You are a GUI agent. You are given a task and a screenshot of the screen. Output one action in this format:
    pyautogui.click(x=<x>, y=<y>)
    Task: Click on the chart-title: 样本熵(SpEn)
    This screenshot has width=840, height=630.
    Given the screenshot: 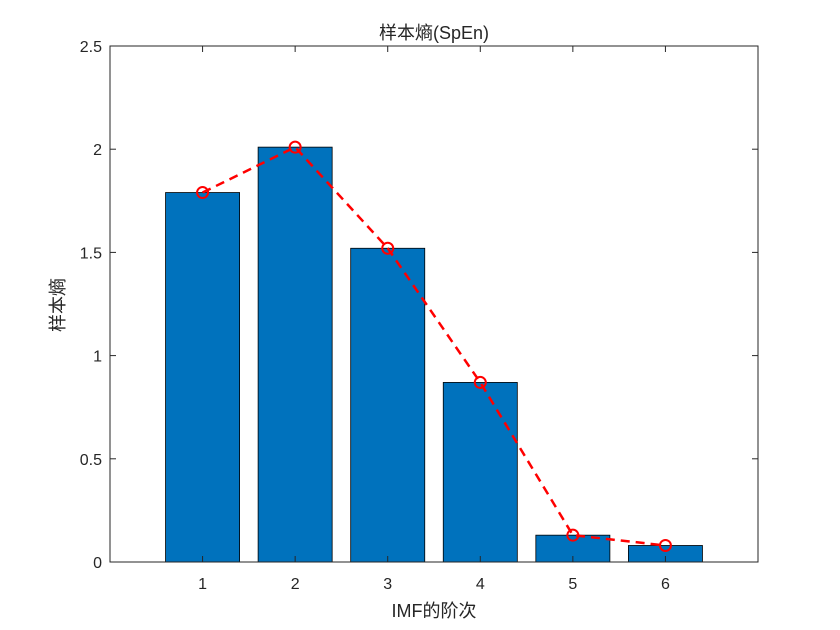 What is the action you would take?
    pyautogui.click(x=434, y=33)
    